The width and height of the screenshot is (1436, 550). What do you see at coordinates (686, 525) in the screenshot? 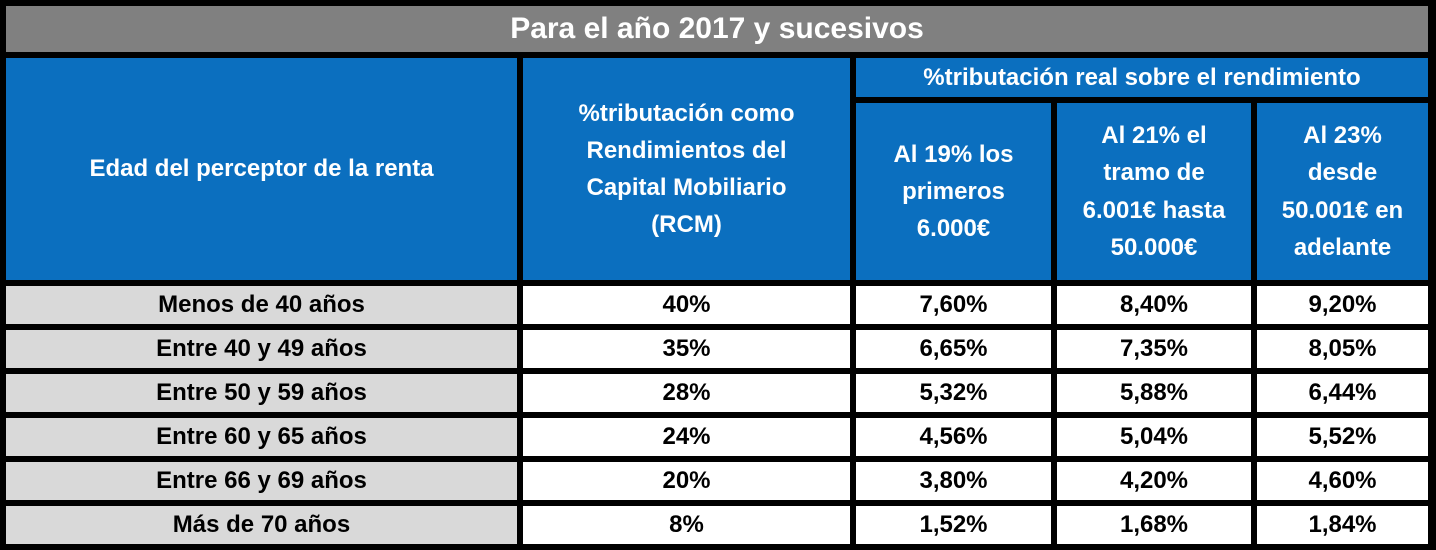
I see `cell-rcm: 8%` at bounding box center [686, 525].